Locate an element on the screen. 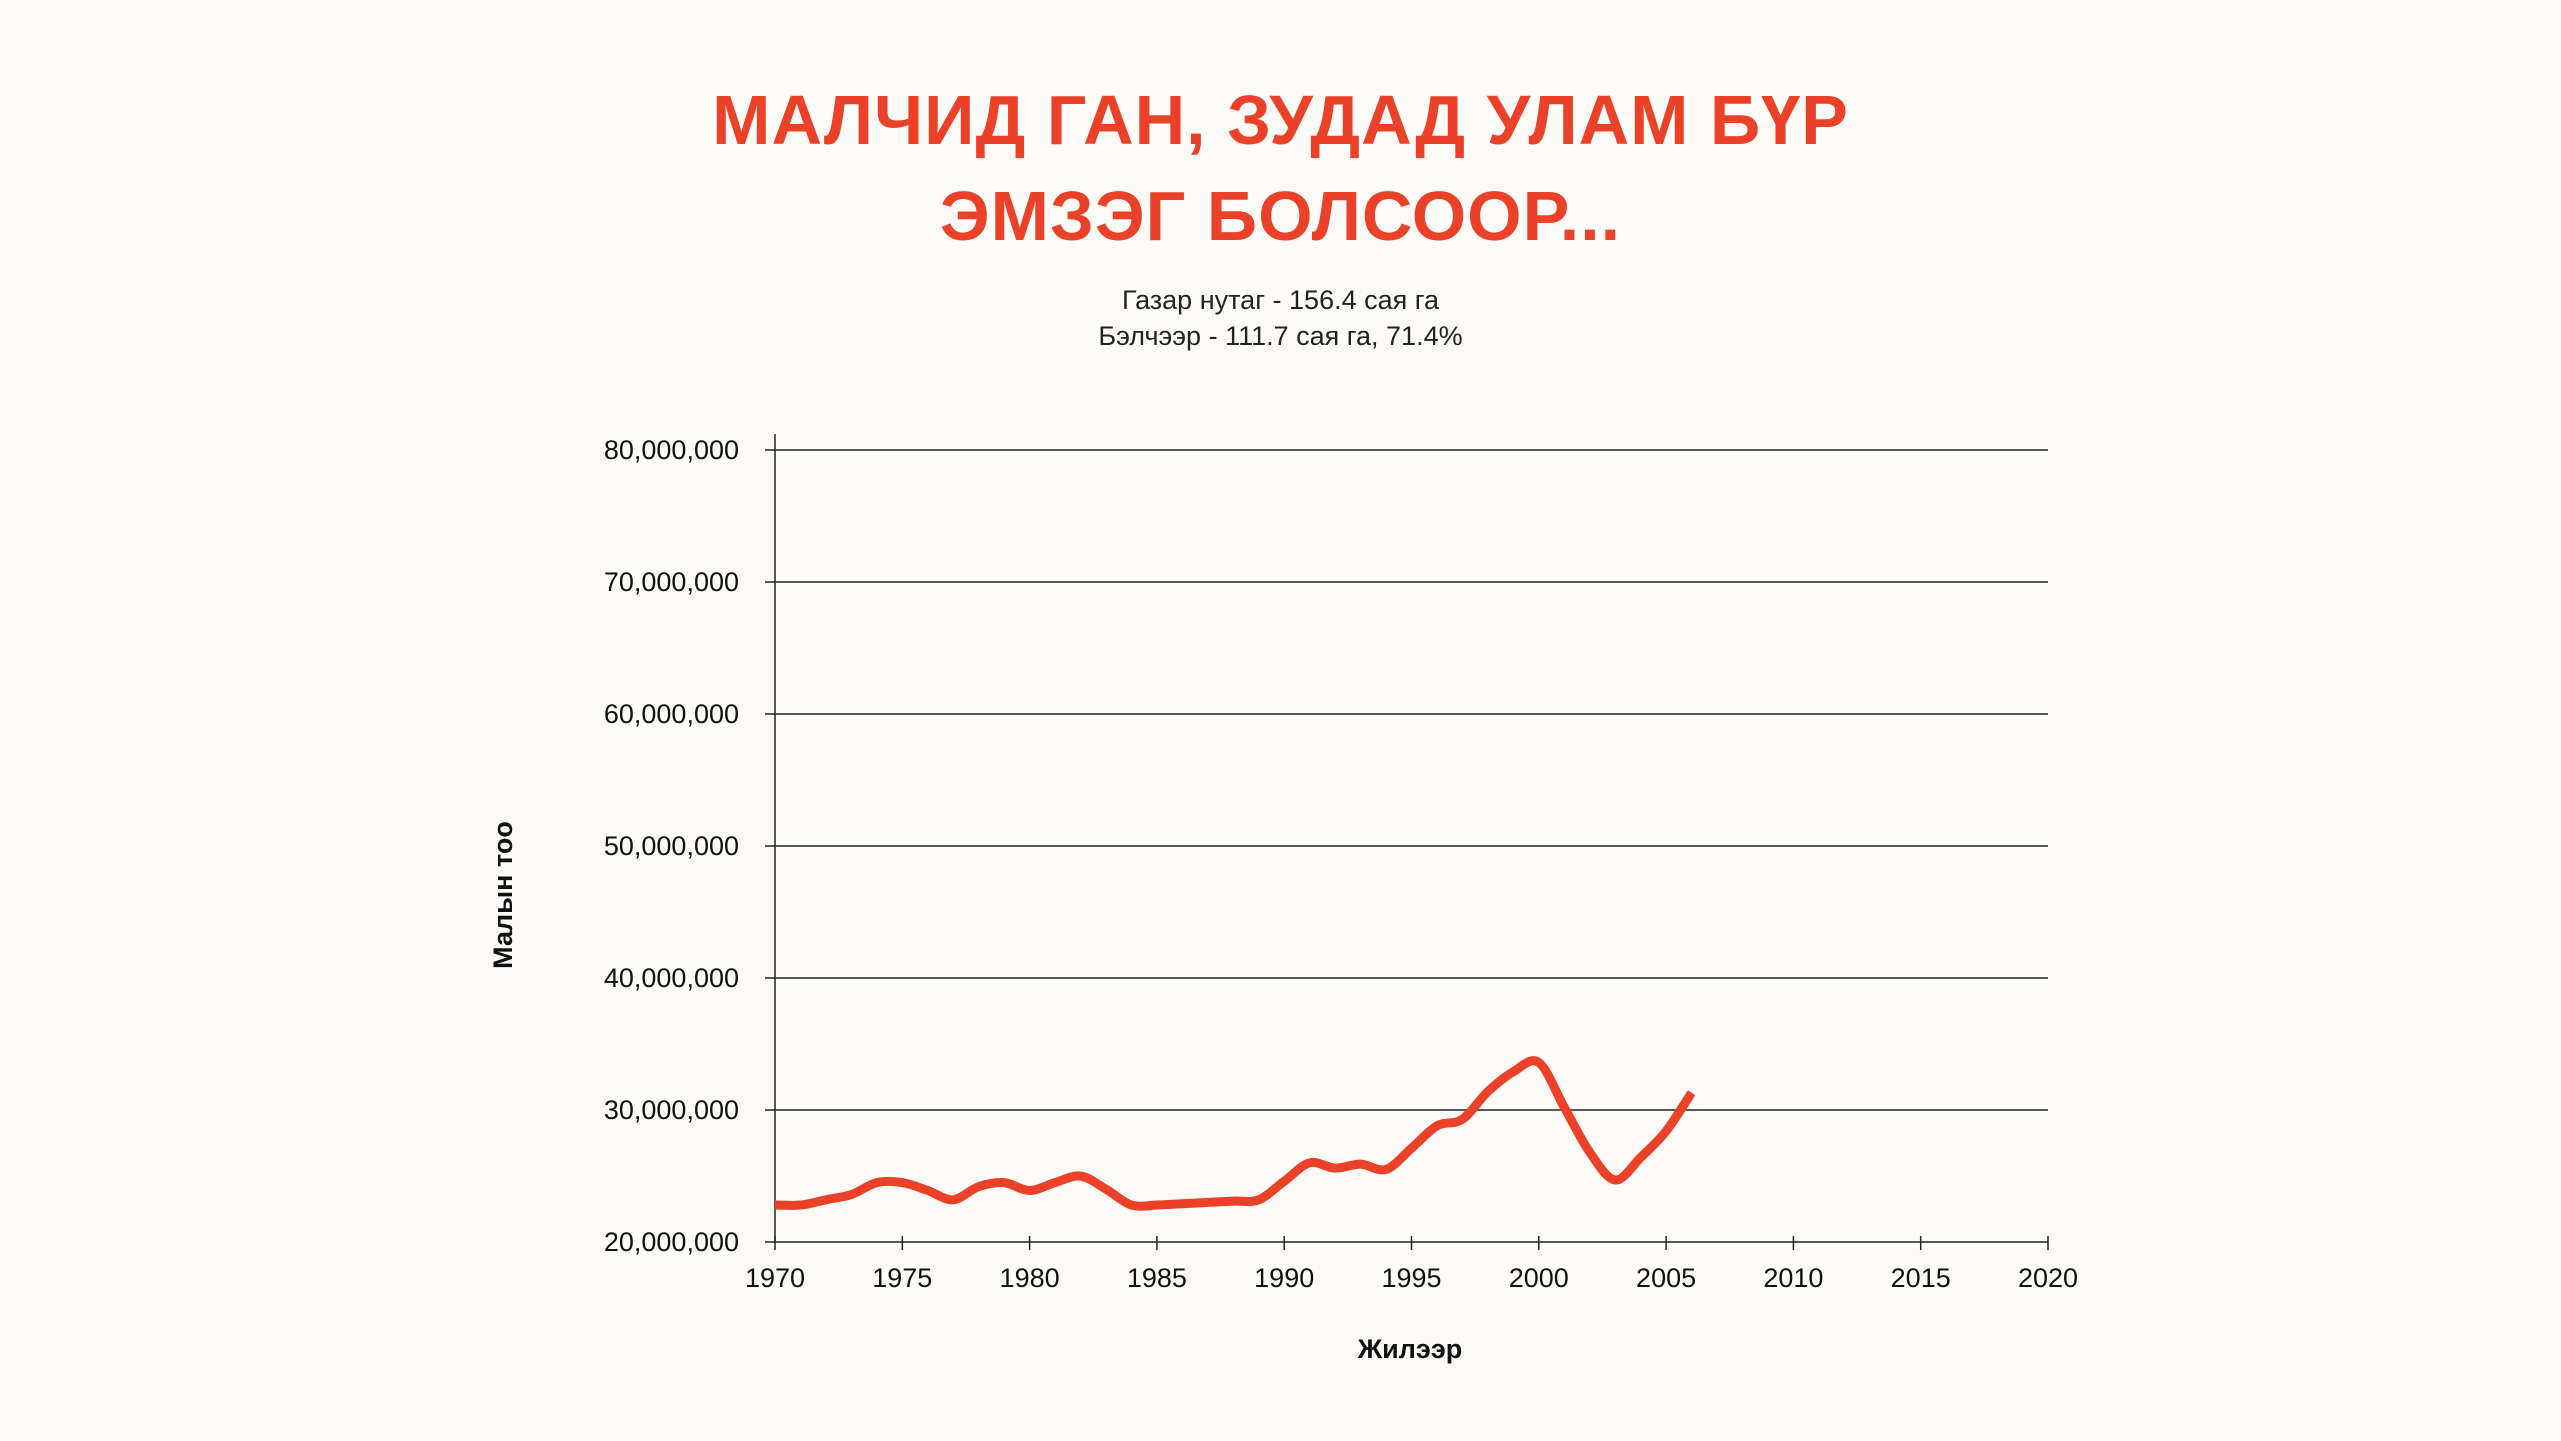 The image size is (2561, 1441). y-tick-label: 50,000,000 is located at coordinates (671, 846).